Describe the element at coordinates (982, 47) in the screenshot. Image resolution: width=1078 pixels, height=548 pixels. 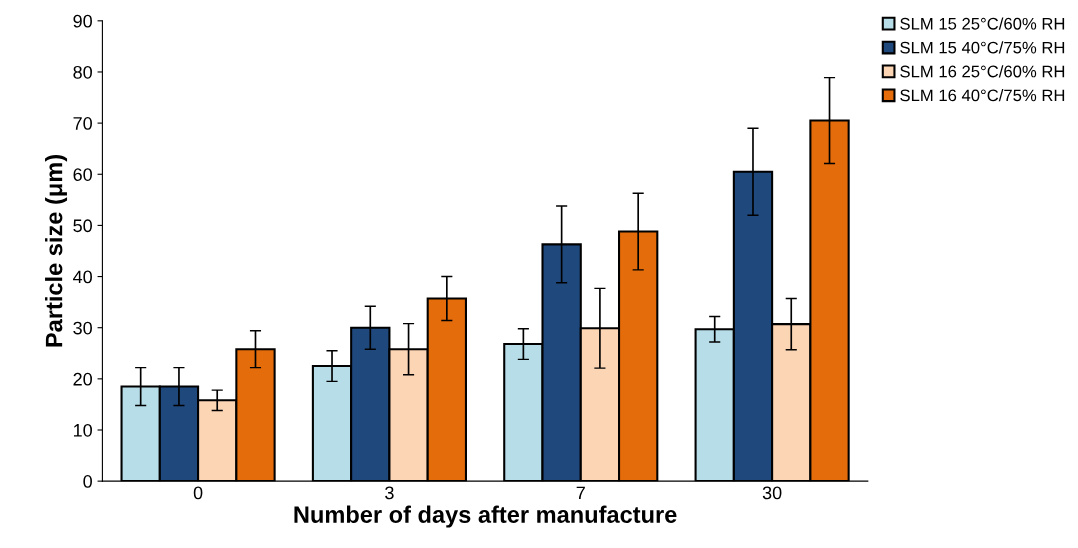
I see `legend-label: SLM 15 40°C/75% RH` at that location.